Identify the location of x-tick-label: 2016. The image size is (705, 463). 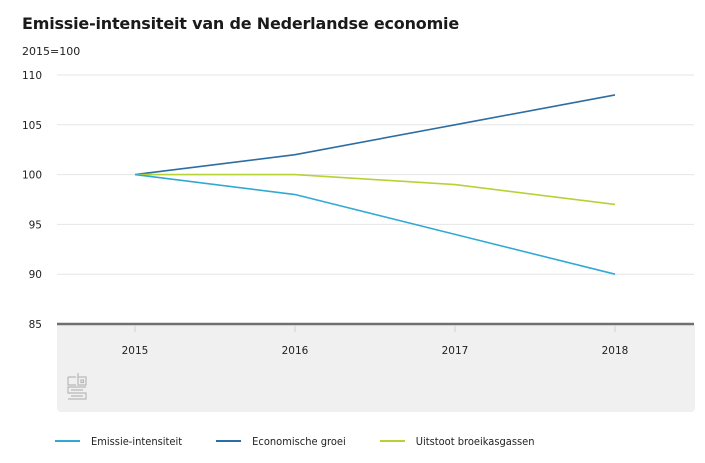
(295, 351).